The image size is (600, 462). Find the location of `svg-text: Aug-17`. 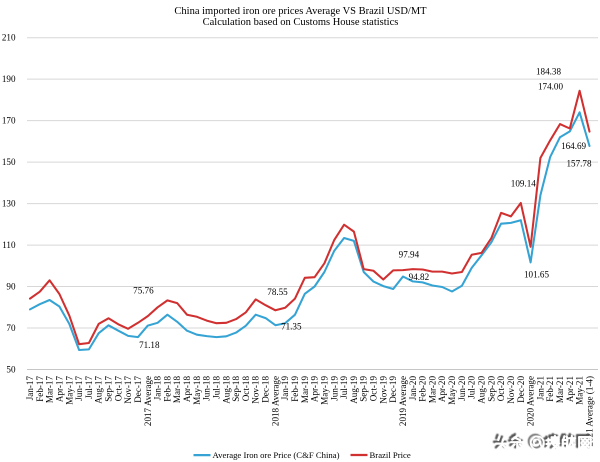

svg-text: Aug-17 is located at coordinates (99, 390).